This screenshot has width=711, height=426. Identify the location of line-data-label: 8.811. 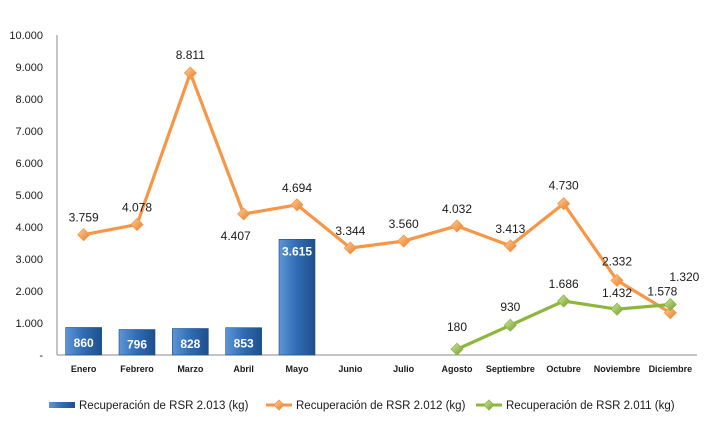
(190, 55).